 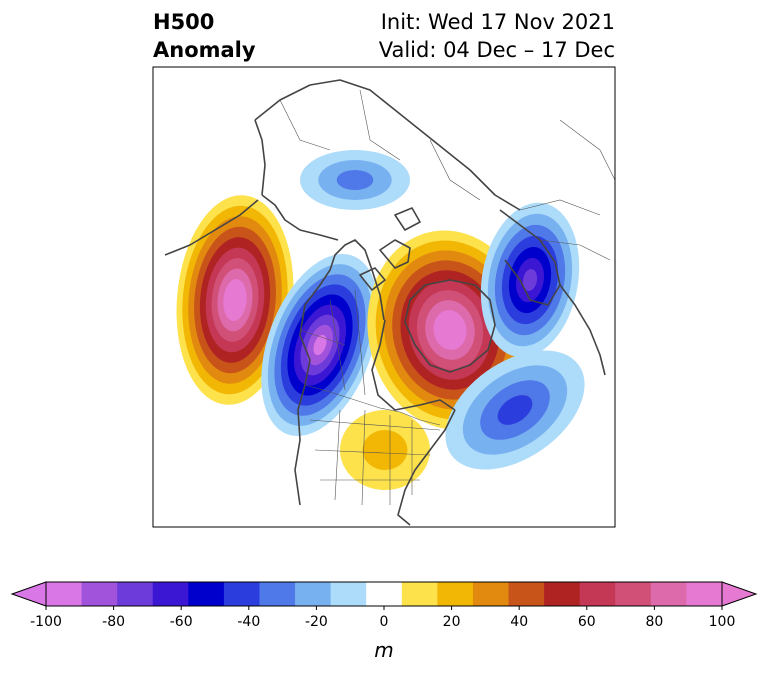 What do you see at coordinates (413, 365) in the screenshot?
I see `coastline-hudson-bay` at bounding box center [413, 365].